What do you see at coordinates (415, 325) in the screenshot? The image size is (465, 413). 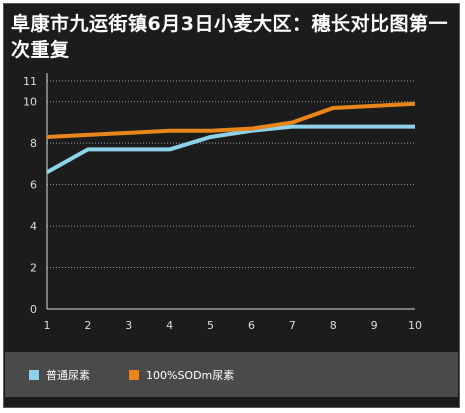 I see `x-tick-label: 10` at bounding box center [415, 325].